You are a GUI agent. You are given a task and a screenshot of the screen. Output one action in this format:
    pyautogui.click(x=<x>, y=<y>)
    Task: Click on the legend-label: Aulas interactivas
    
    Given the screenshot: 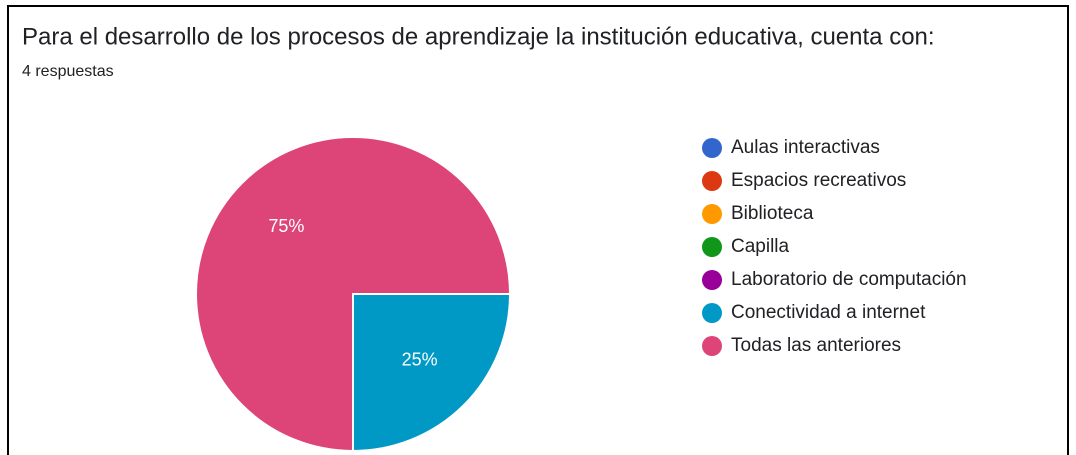 What is the action you would take?
    pyautogui.click(x=805, y=147)
    